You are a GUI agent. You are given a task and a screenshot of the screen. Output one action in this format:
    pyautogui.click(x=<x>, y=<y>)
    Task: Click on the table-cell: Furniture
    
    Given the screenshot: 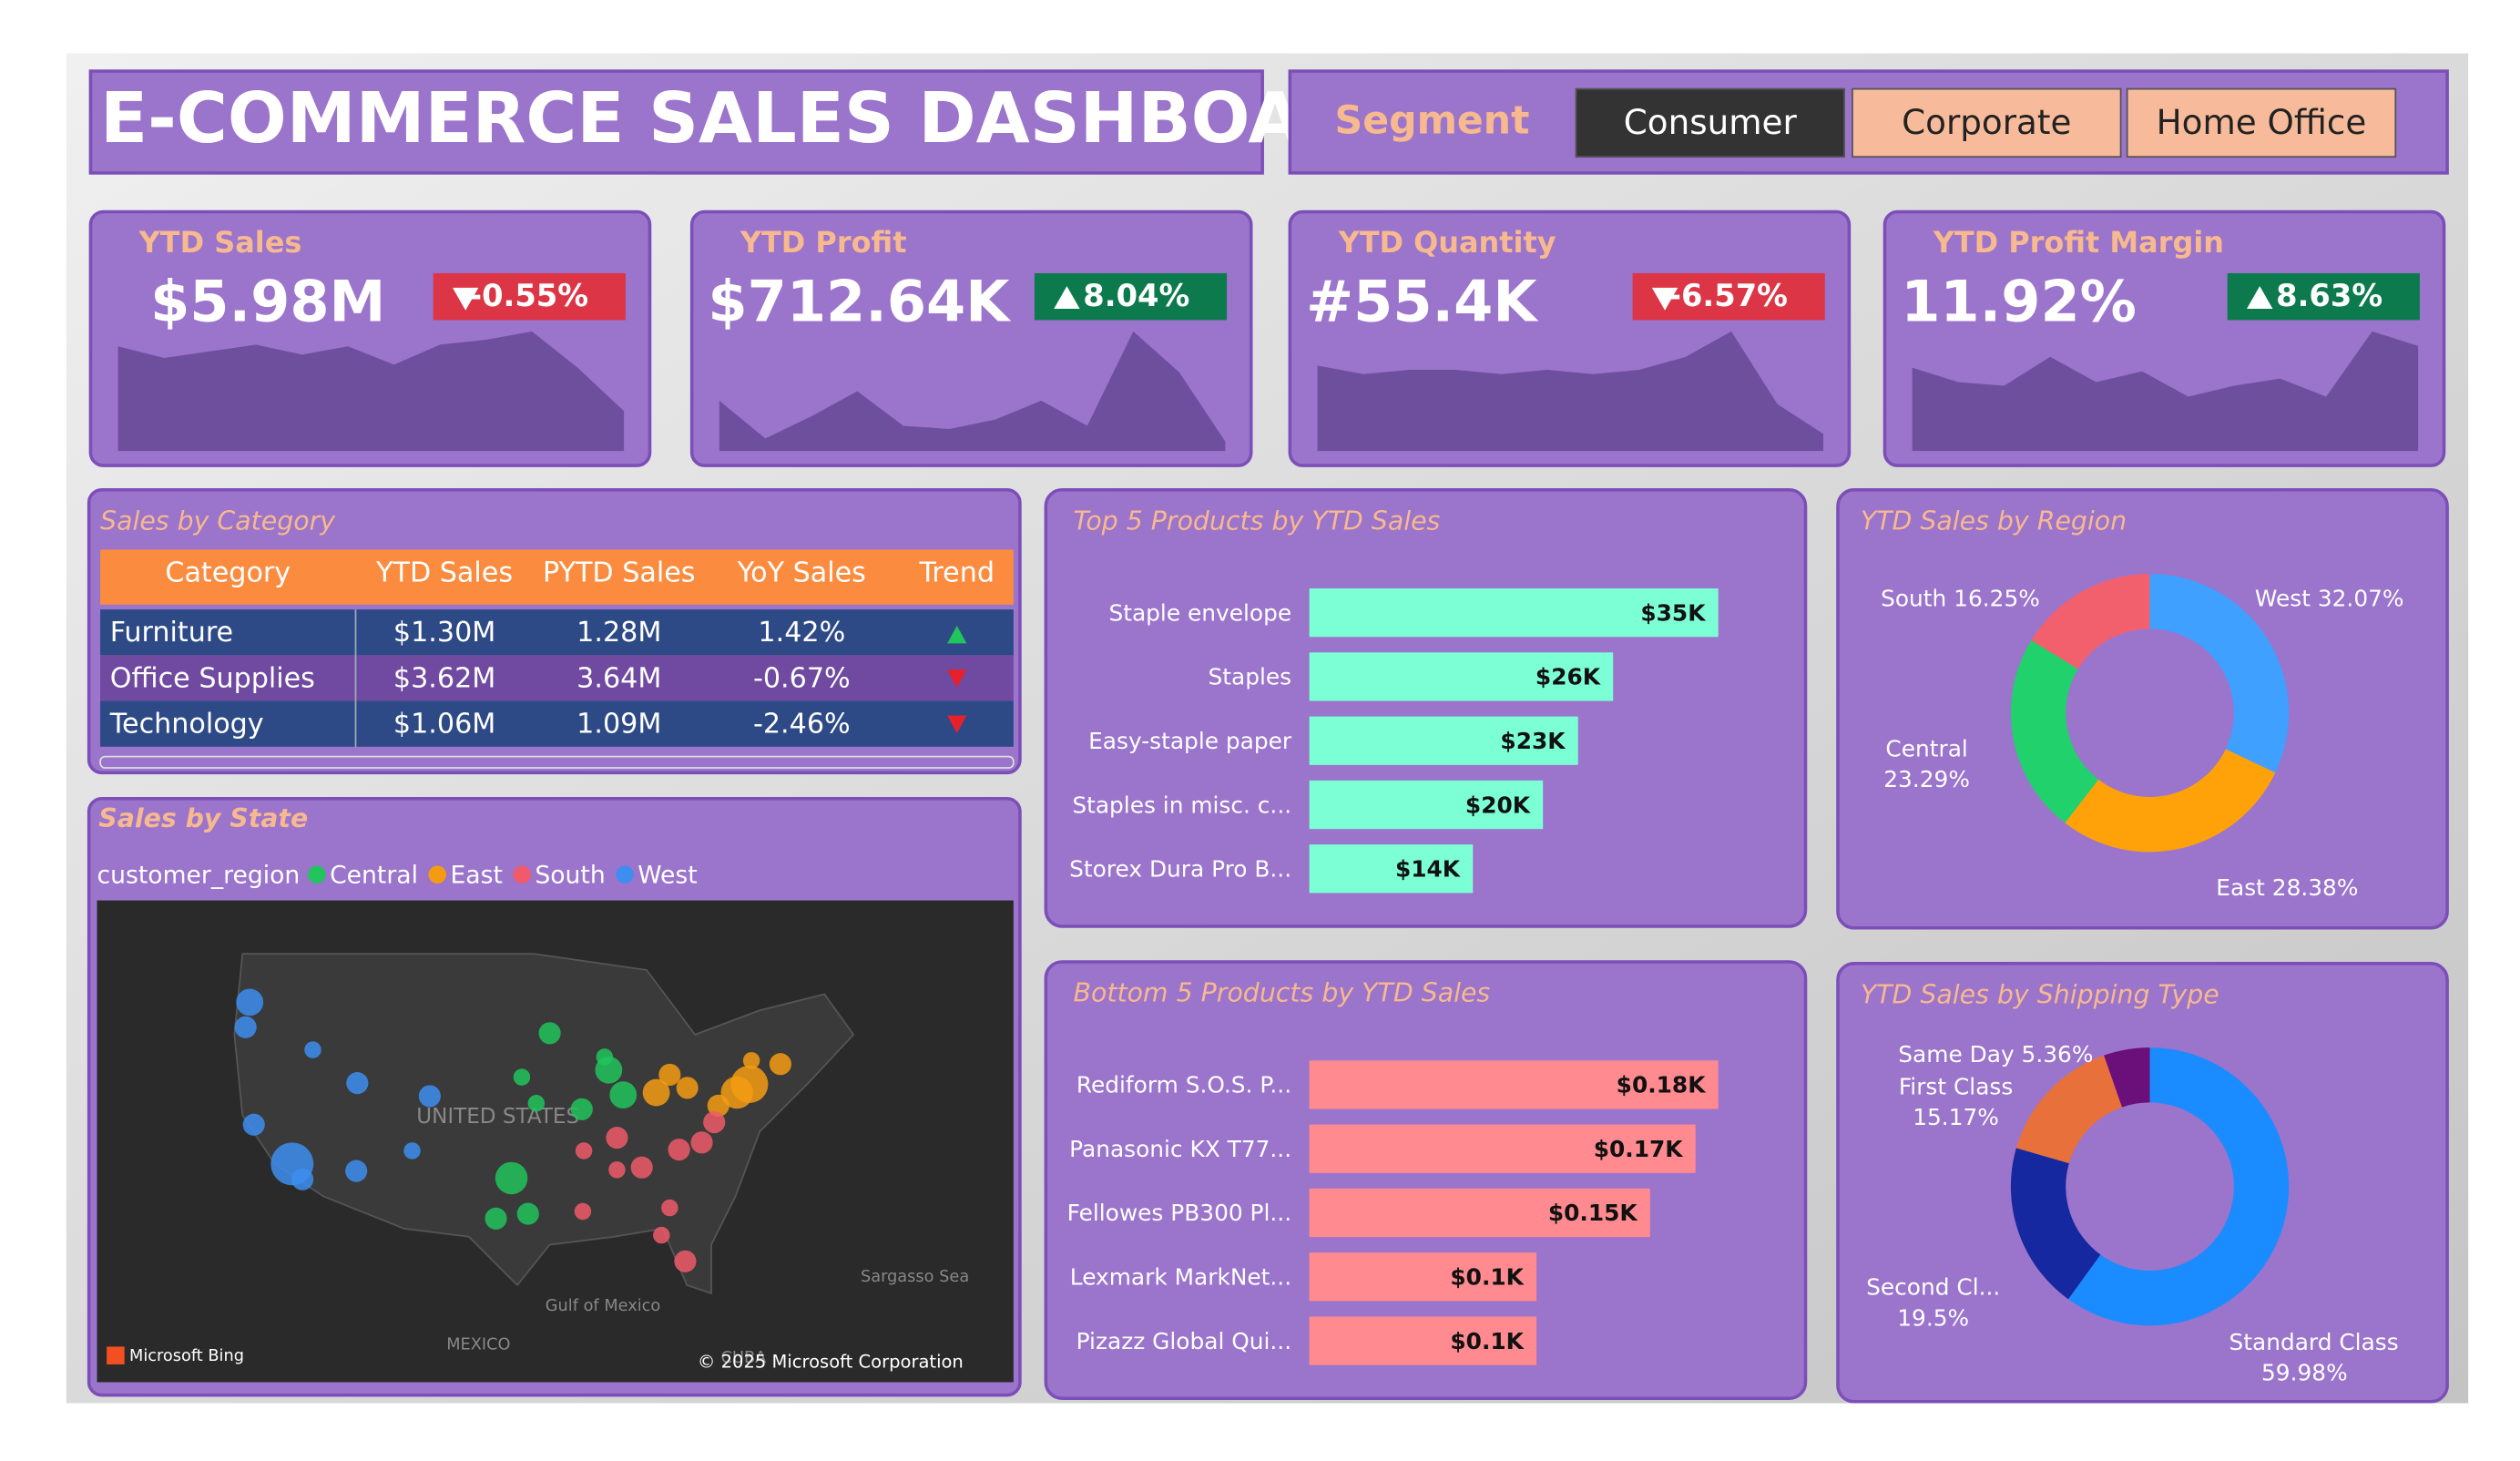 What is the action you would take?
    pyautogui.click(x=171, y=633)
    